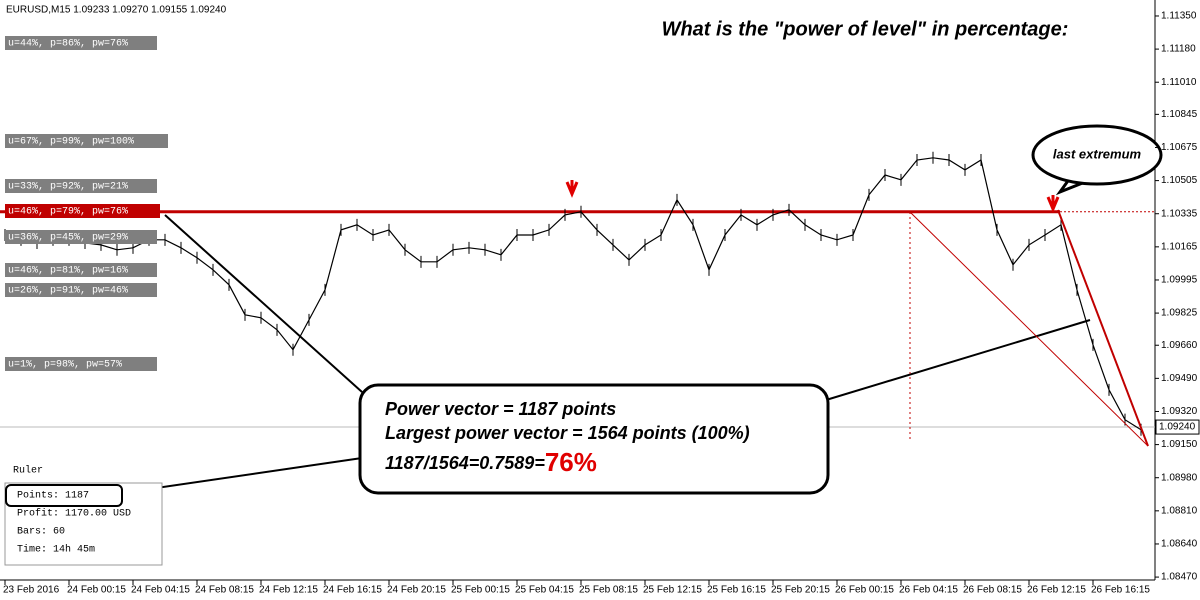 The width and height of the screenshot is (1200, 600). I want to click on y-tick-label: 1.09150, so click(1179, 444).